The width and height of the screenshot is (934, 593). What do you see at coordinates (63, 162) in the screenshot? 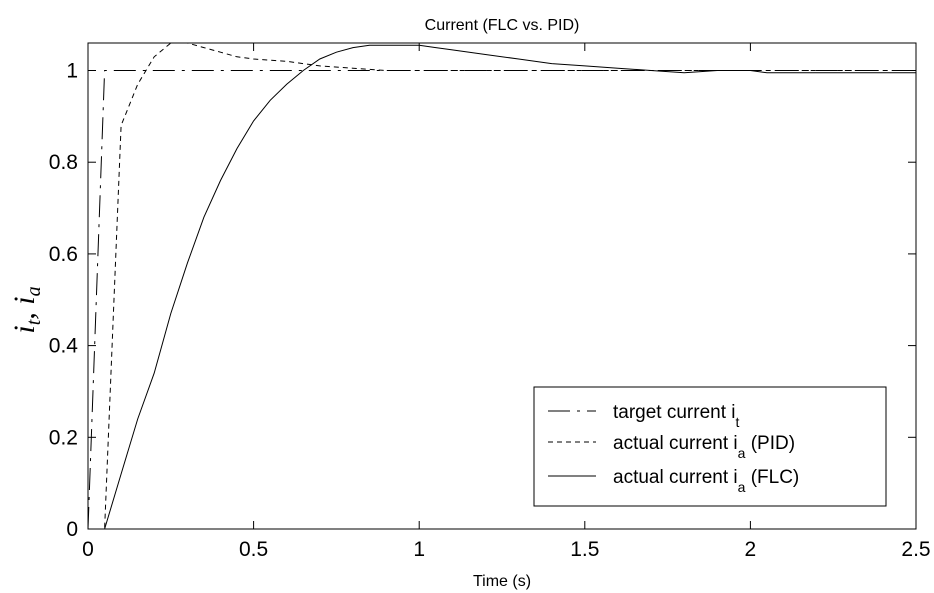
I see `y-tick-label: 0.8` at bounding box center [63, 162].